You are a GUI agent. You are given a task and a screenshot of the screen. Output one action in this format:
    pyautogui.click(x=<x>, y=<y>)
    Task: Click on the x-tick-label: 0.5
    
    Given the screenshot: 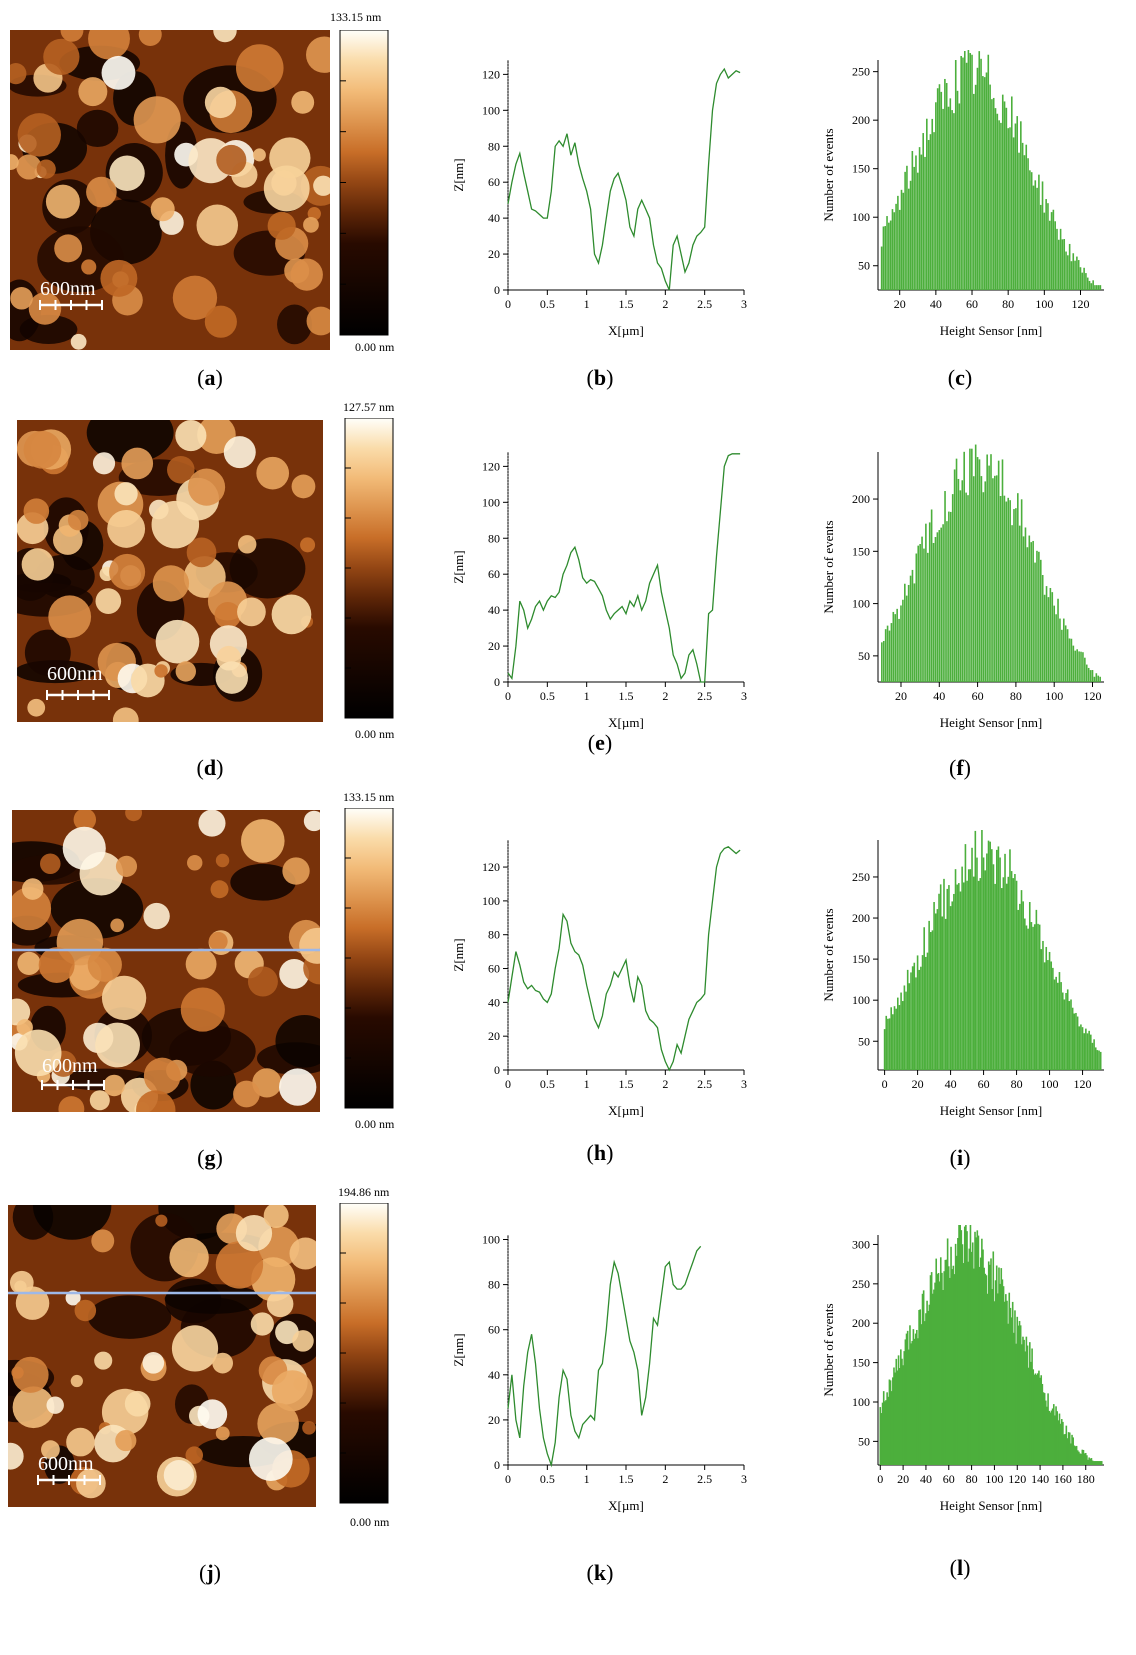 What is the action you would take?
    pyautogui.click(x=547, y=304)
    